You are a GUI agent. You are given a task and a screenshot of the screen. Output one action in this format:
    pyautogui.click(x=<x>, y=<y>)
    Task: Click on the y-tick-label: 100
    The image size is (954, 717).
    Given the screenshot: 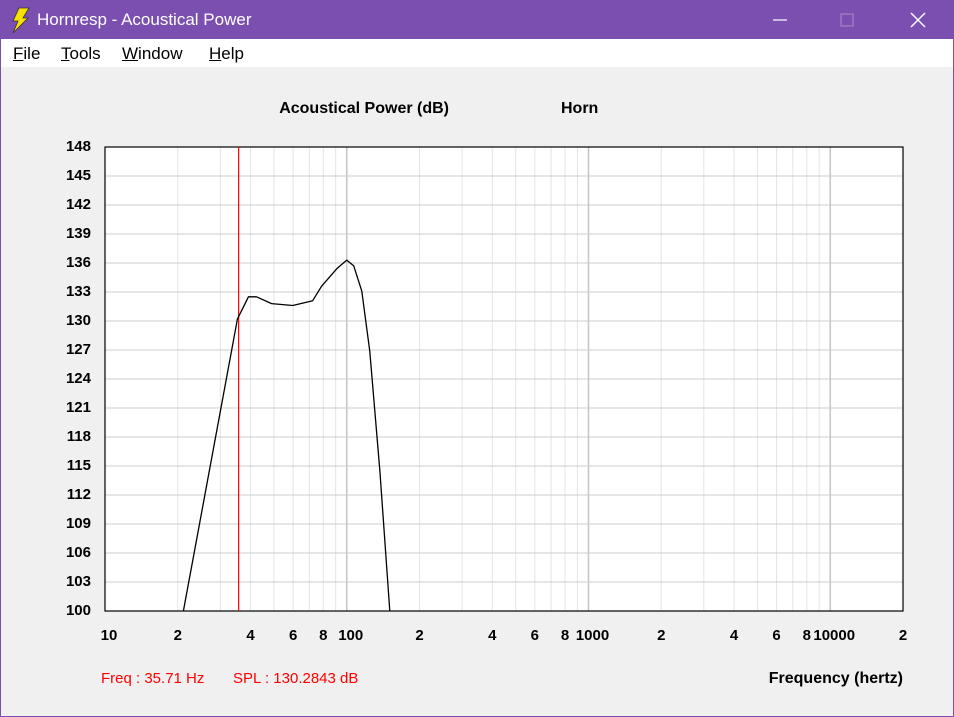 What is the action you would take?
    pyautogui.click(x=78, y=610)
    